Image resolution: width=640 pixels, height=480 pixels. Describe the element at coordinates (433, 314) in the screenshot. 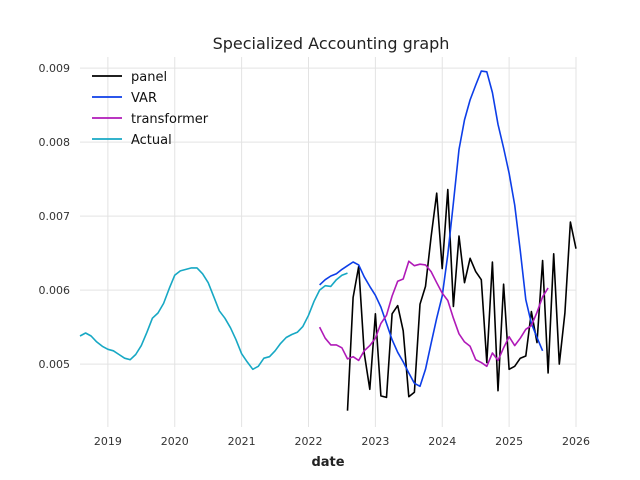

I see `series-line-transformer` at that location.